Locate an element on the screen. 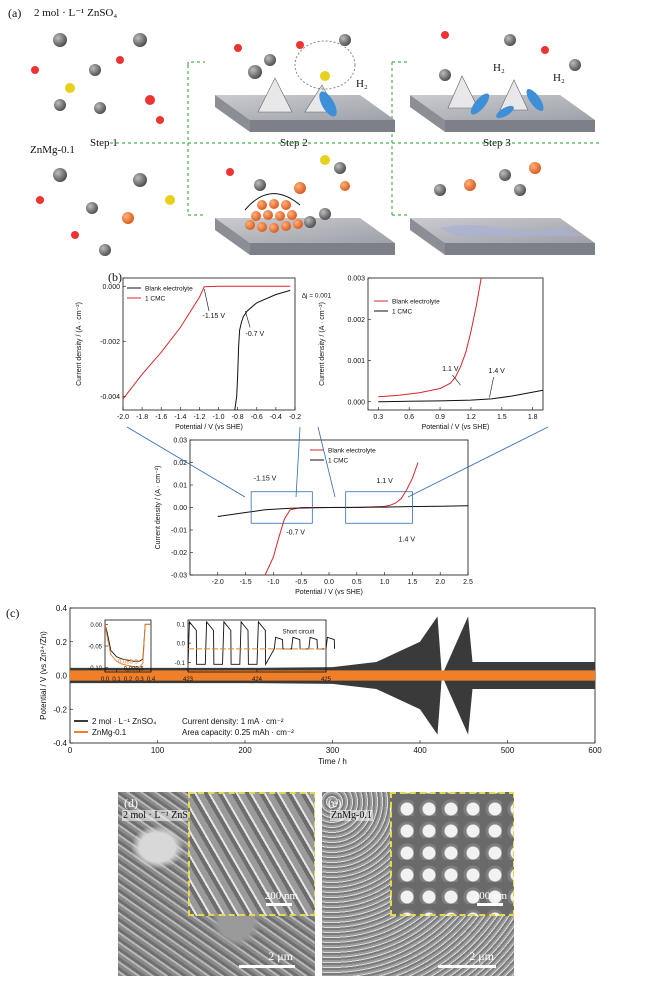 Image resolution: width=650 pixels, height=984 pixels. sem-caption-znso4: 2 mol · L⁻¹ ZnSO₄ is located at coordinates (161, 815).